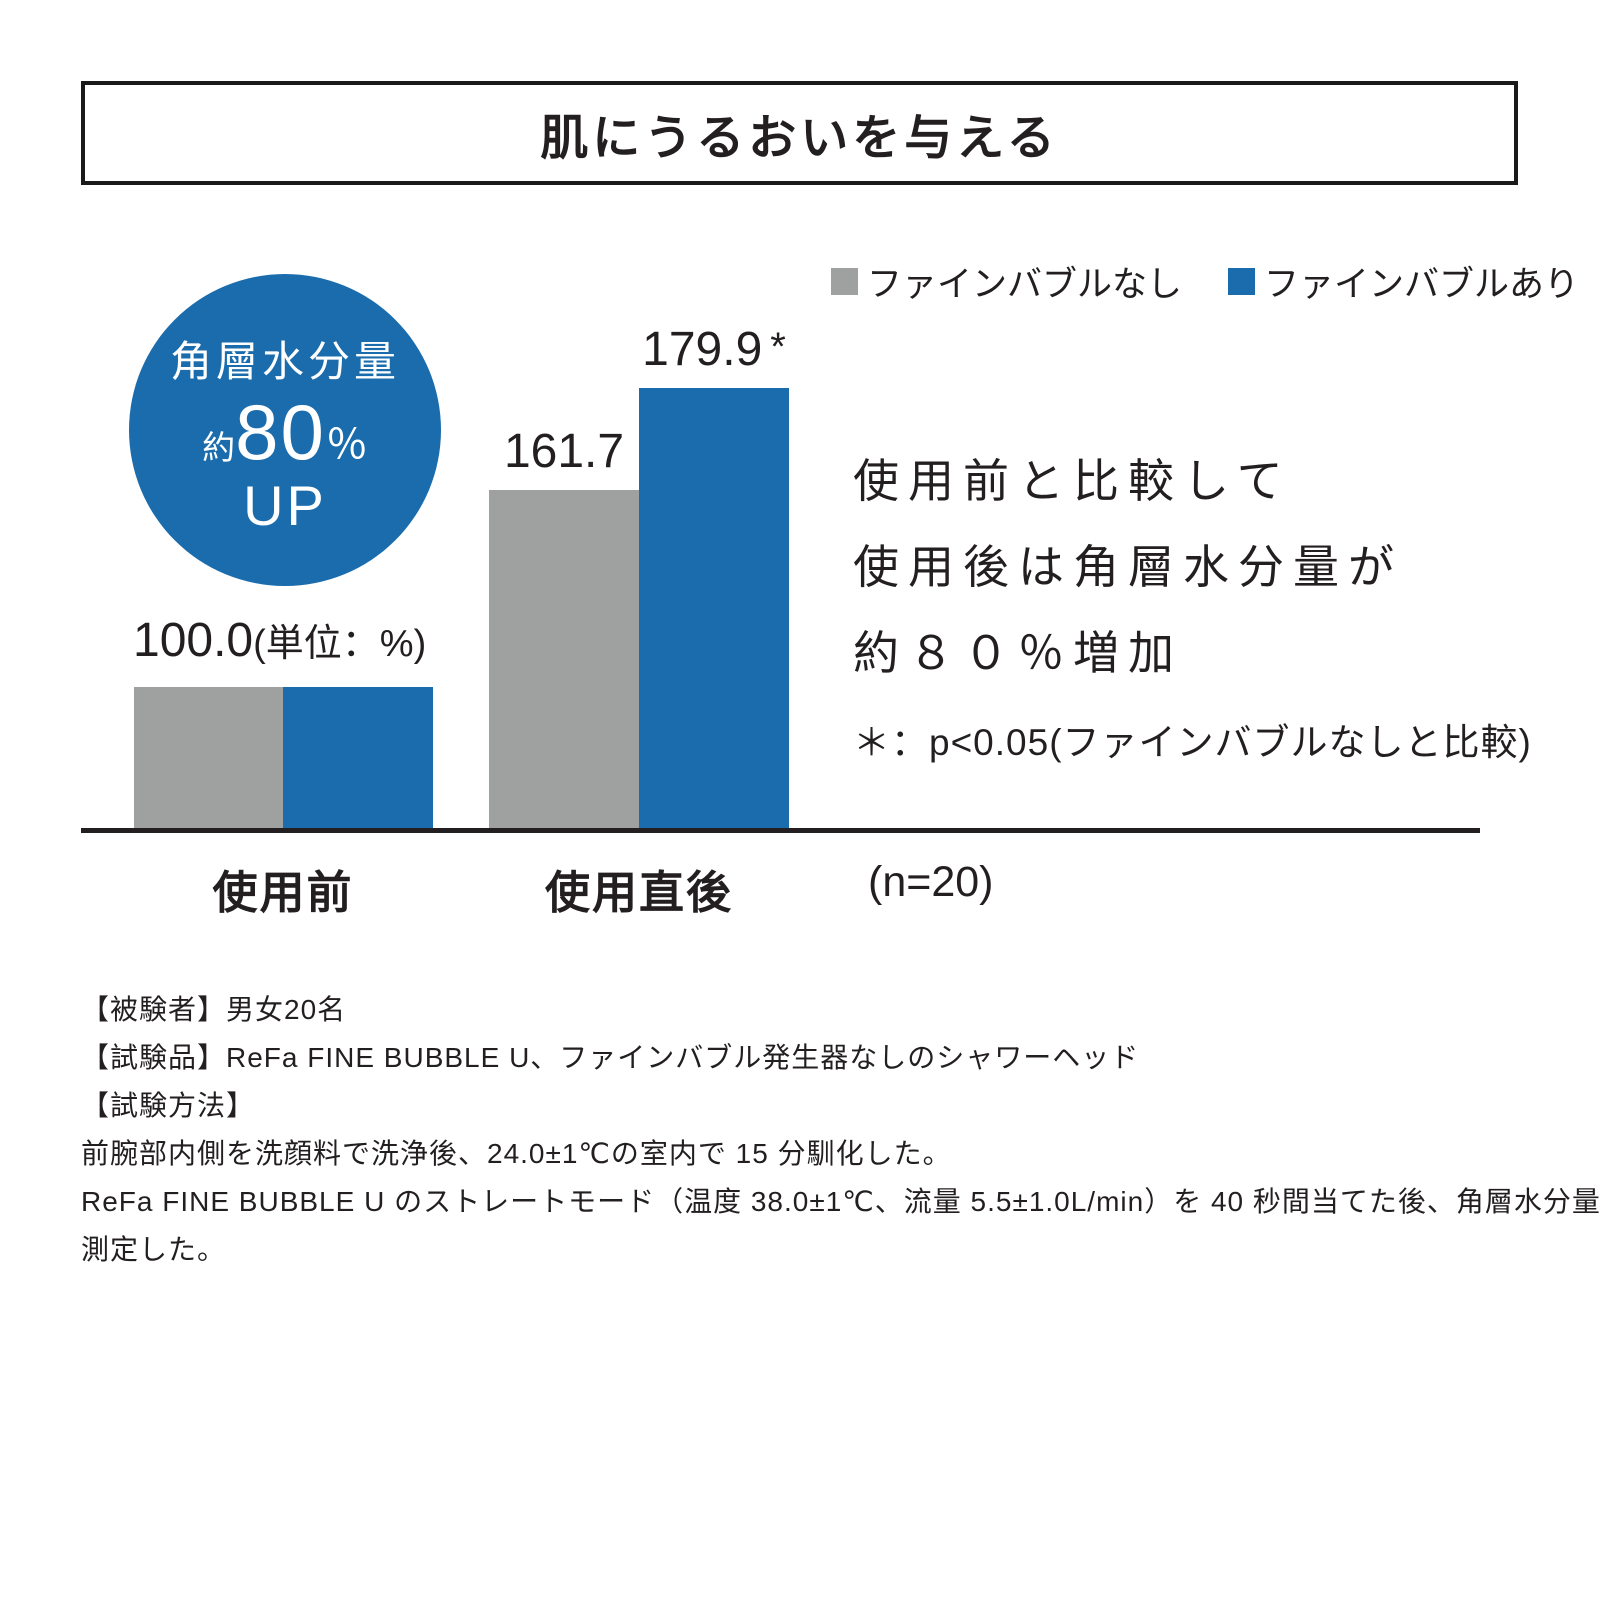 The width and height of the screenshot is (1600, 1600). Describe the element at coordinates (358, 757) in the screenshot. I see `bar-before-with-finebubble` at that location.